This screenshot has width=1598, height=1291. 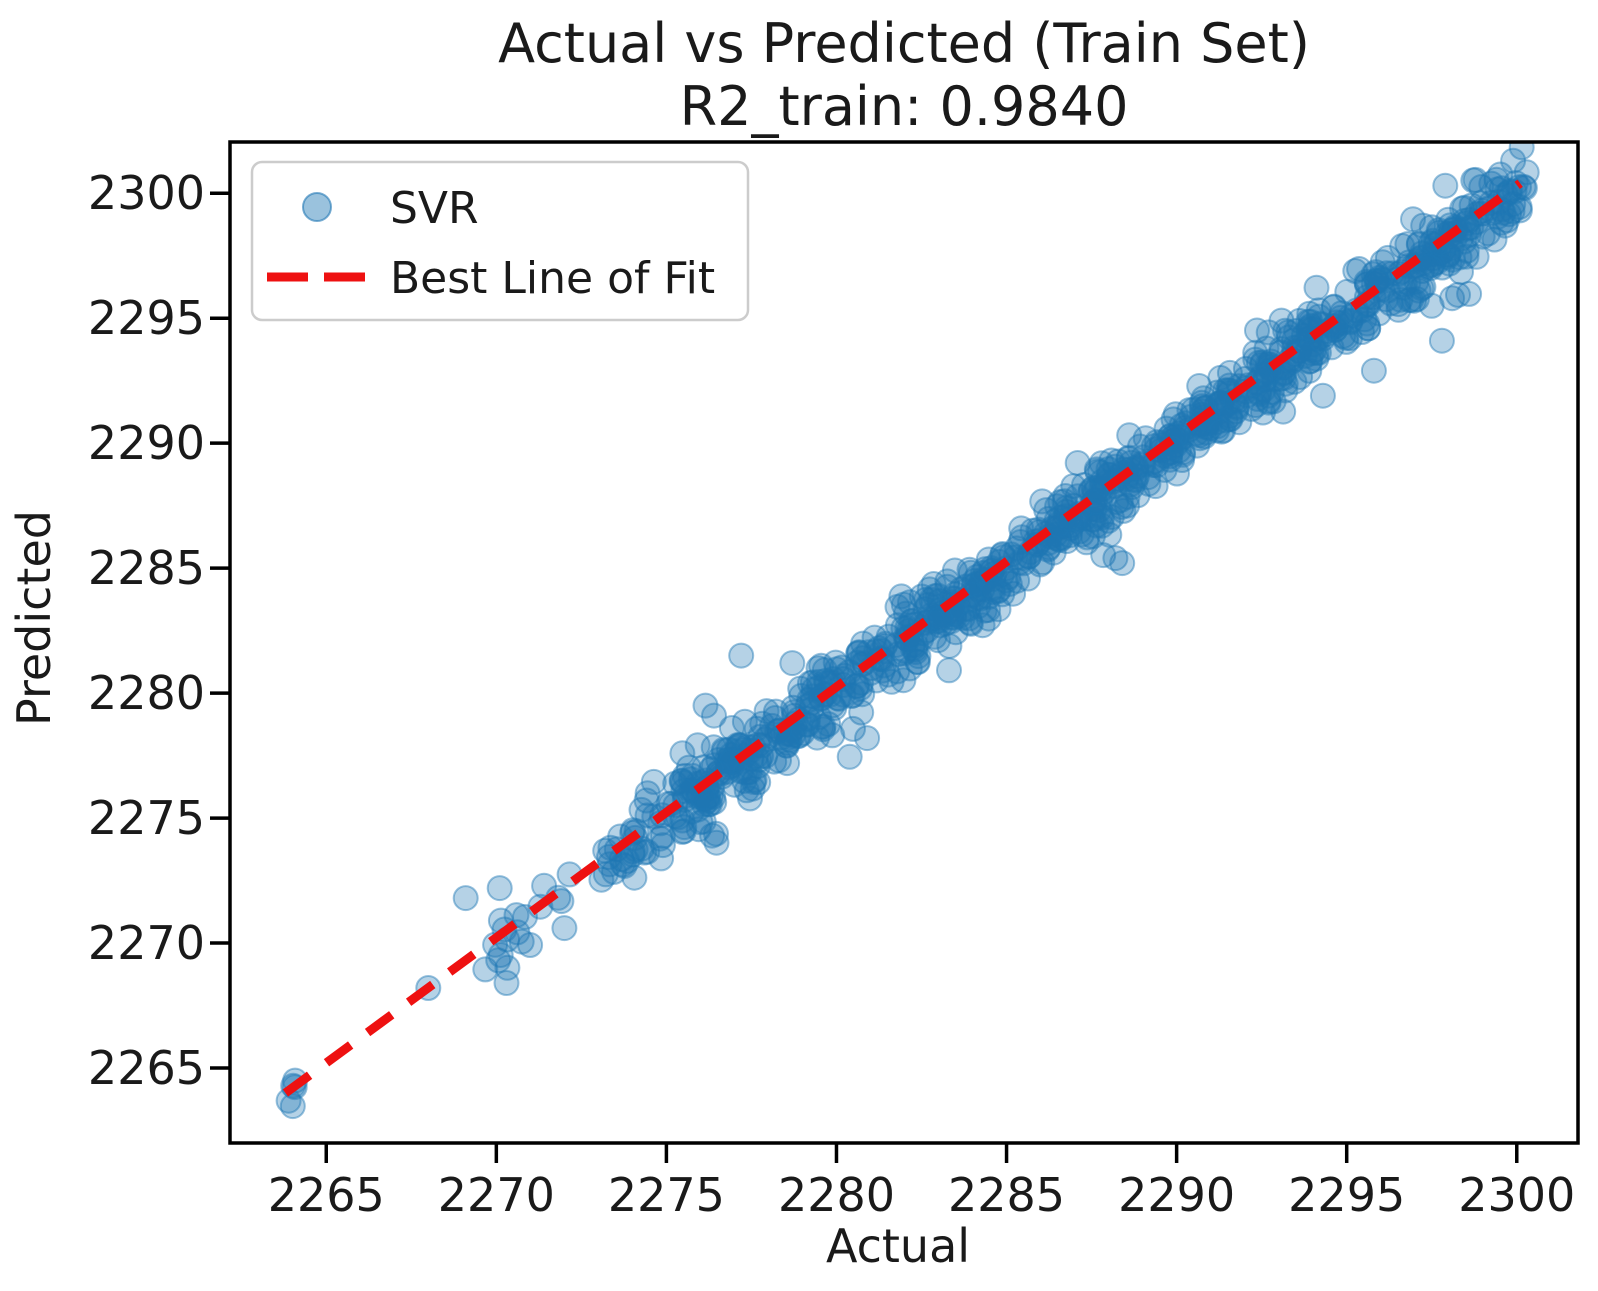 What do you see at coordinates (146, 568) in the screenshot?
I see `y-tick-label: 2285` at bounding box center [146, 568].